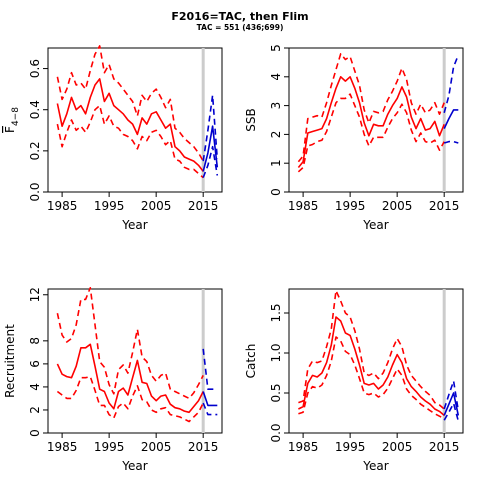 This screenshot has height=480, width=480. I want to click on y-axis-label: Catch, so click(251, 361).